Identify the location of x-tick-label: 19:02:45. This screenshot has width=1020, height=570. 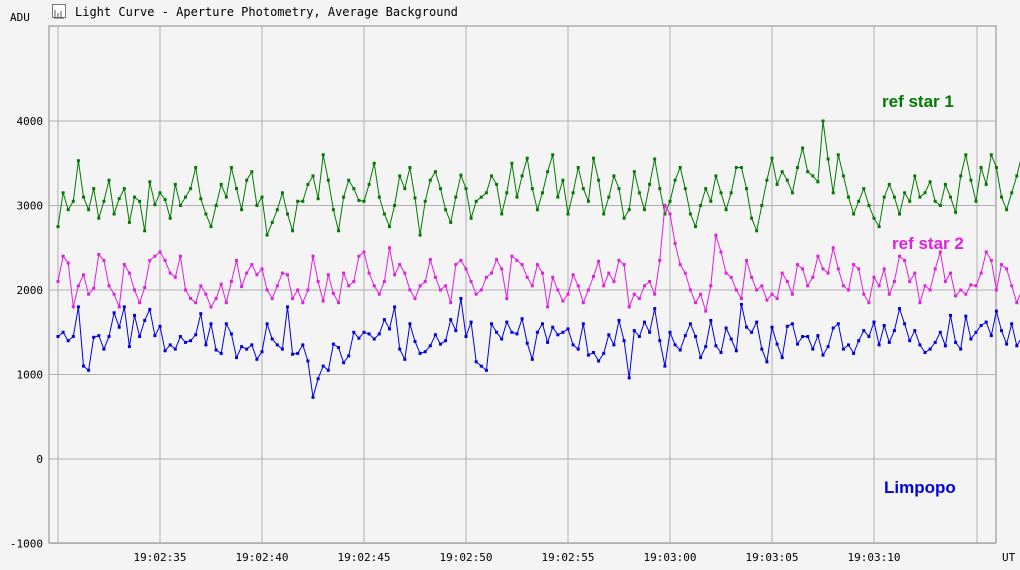
(364, 557).